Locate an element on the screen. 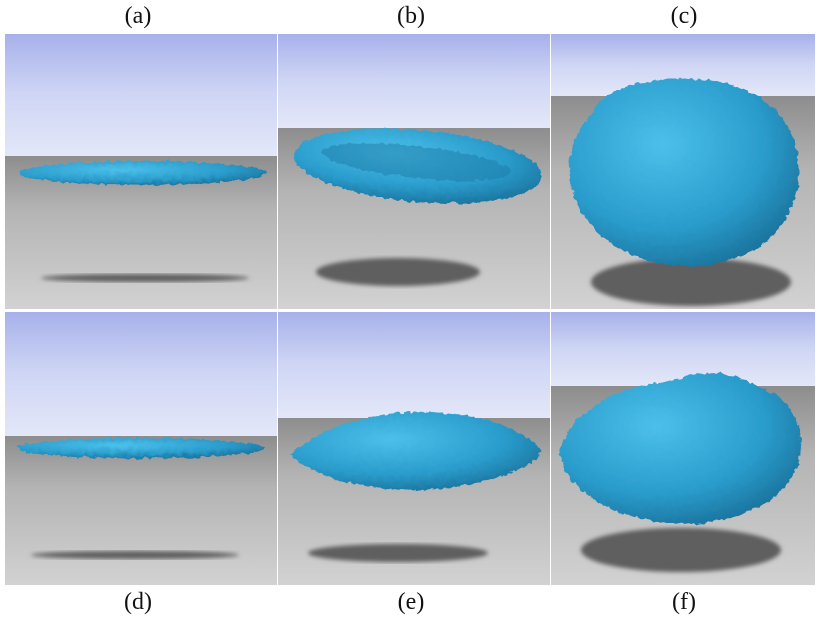 The height and width of the screenshot is (620, 817). scene-a is located at coordinates (141, 171).